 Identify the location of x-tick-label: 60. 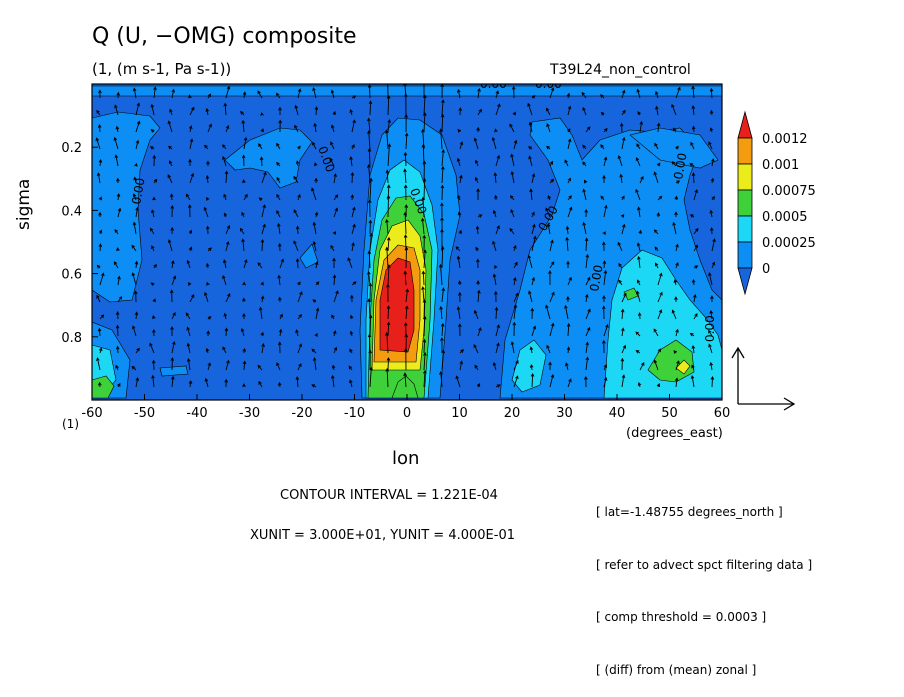
(722, 413).